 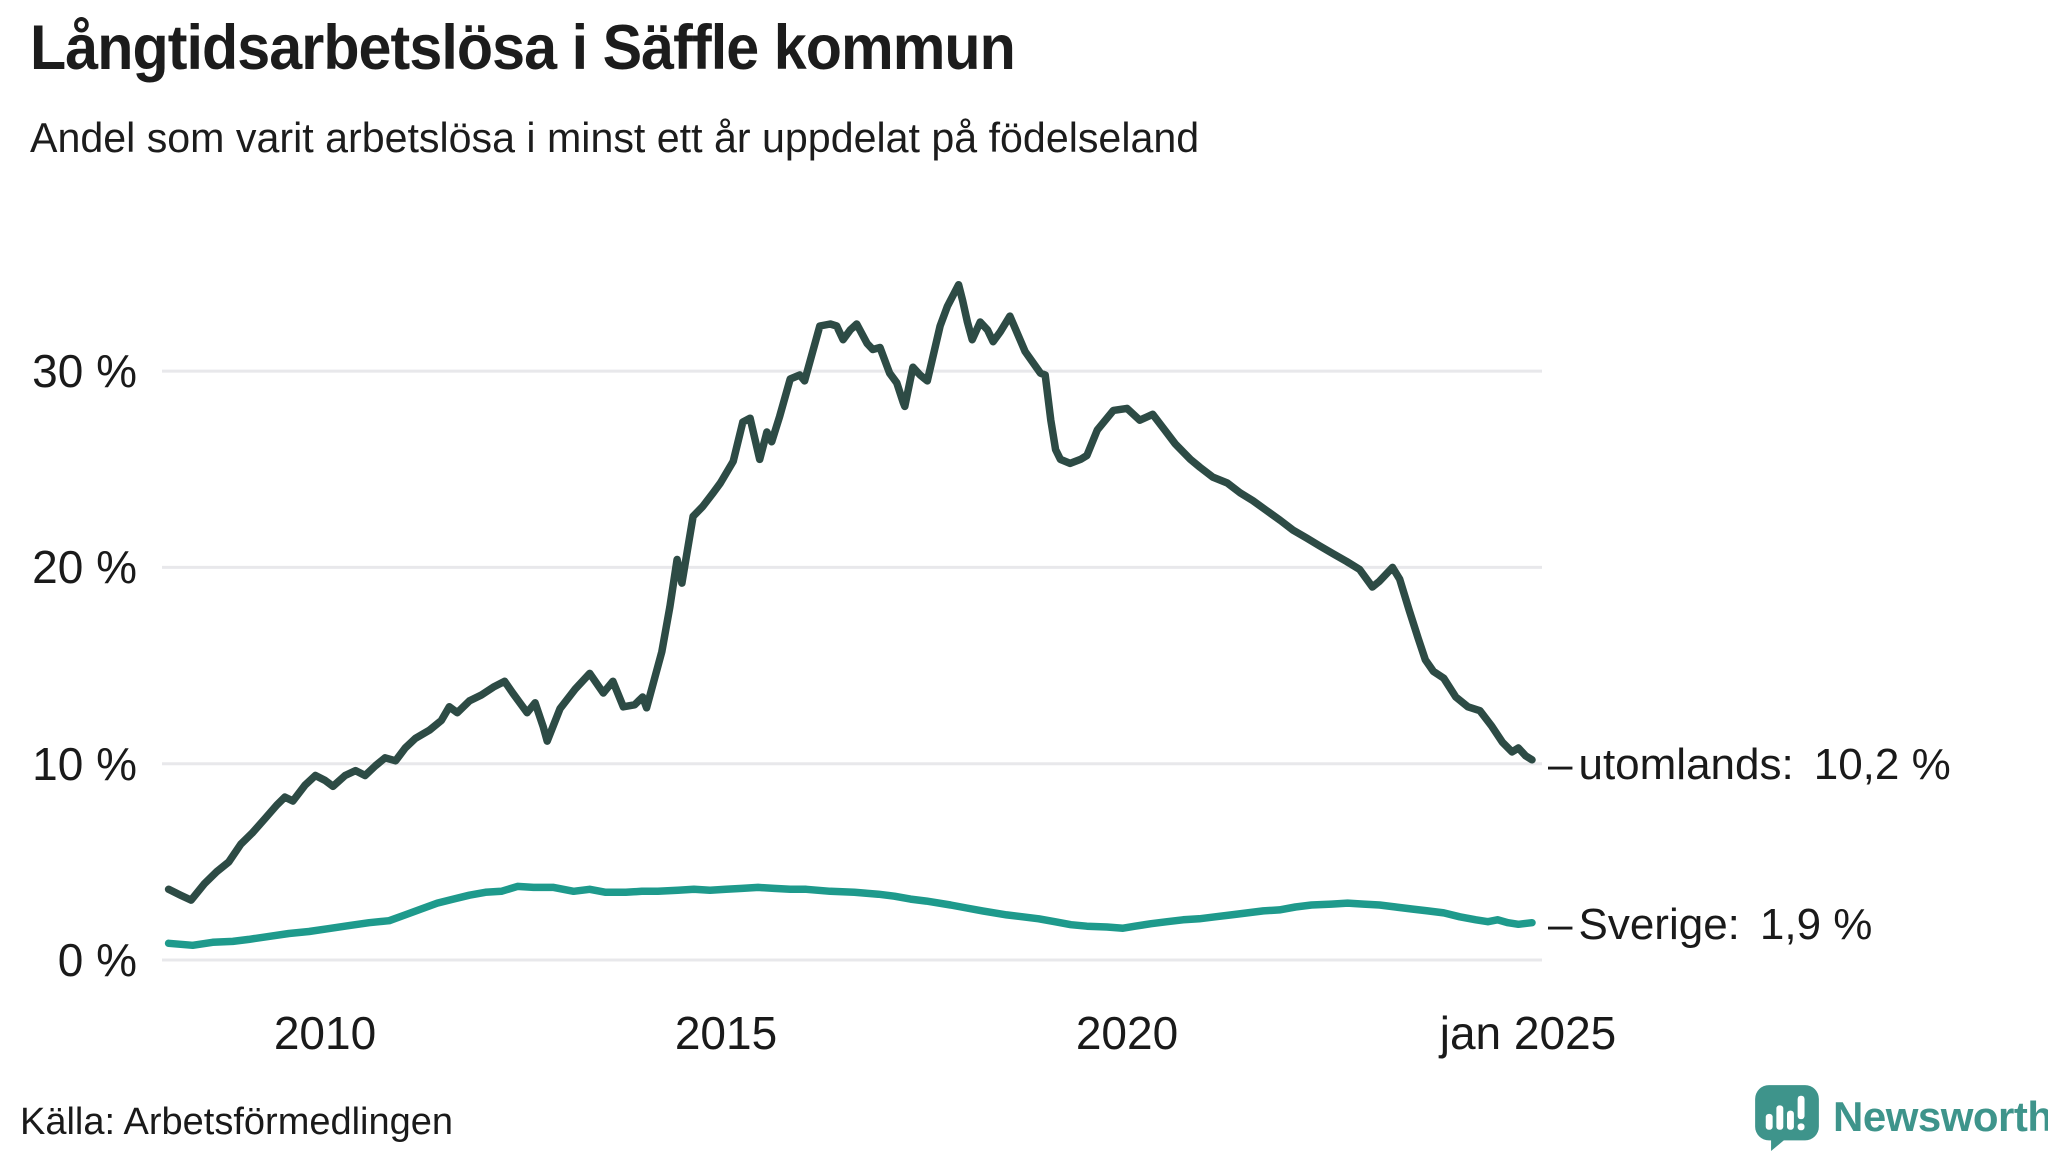 I want to click on bar-tall, so click(x=1780, y=1117).